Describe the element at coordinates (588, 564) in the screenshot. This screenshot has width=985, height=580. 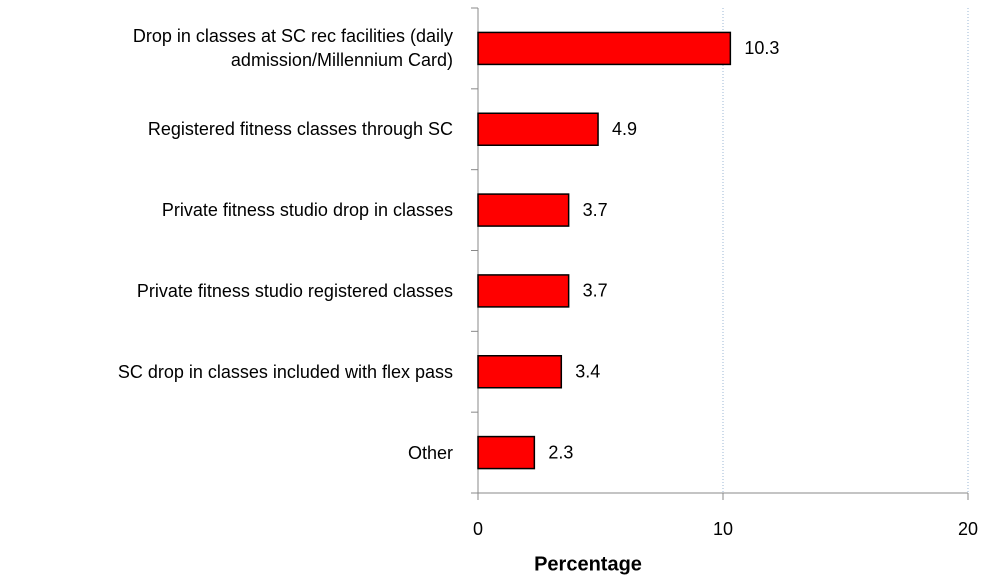
I see `x-axis-title: Percentage` at that location.